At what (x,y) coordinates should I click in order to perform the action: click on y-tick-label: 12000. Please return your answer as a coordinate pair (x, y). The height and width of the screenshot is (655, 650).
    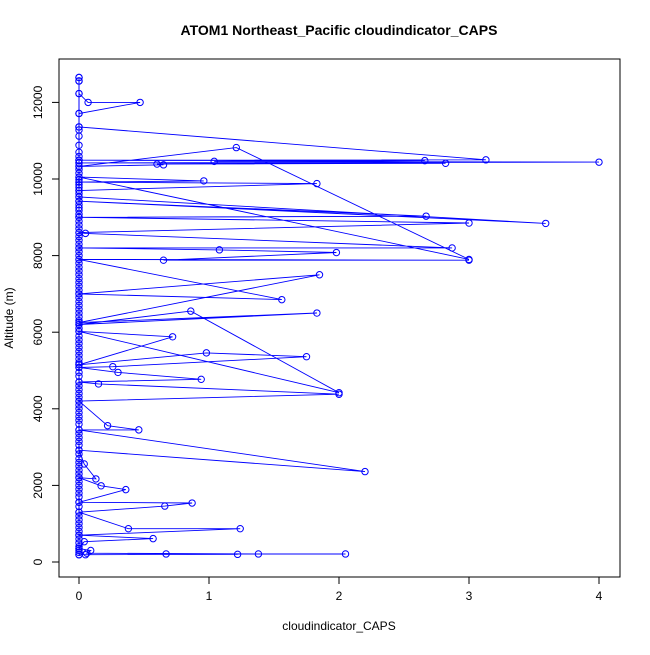
    Looking at the image, I should click on (38, 102).